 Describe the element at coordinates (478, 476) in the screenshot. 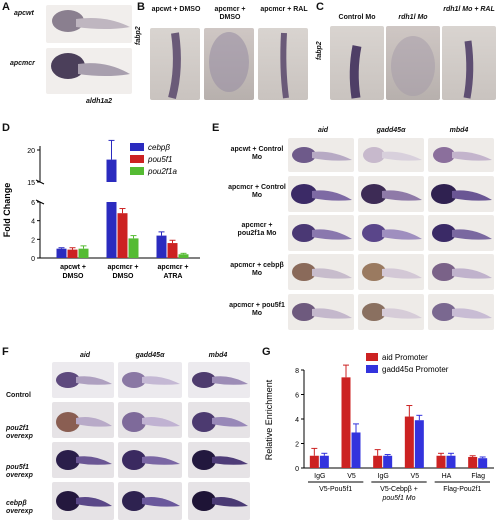

I see `panel-g-category-label: Flag` at that location.